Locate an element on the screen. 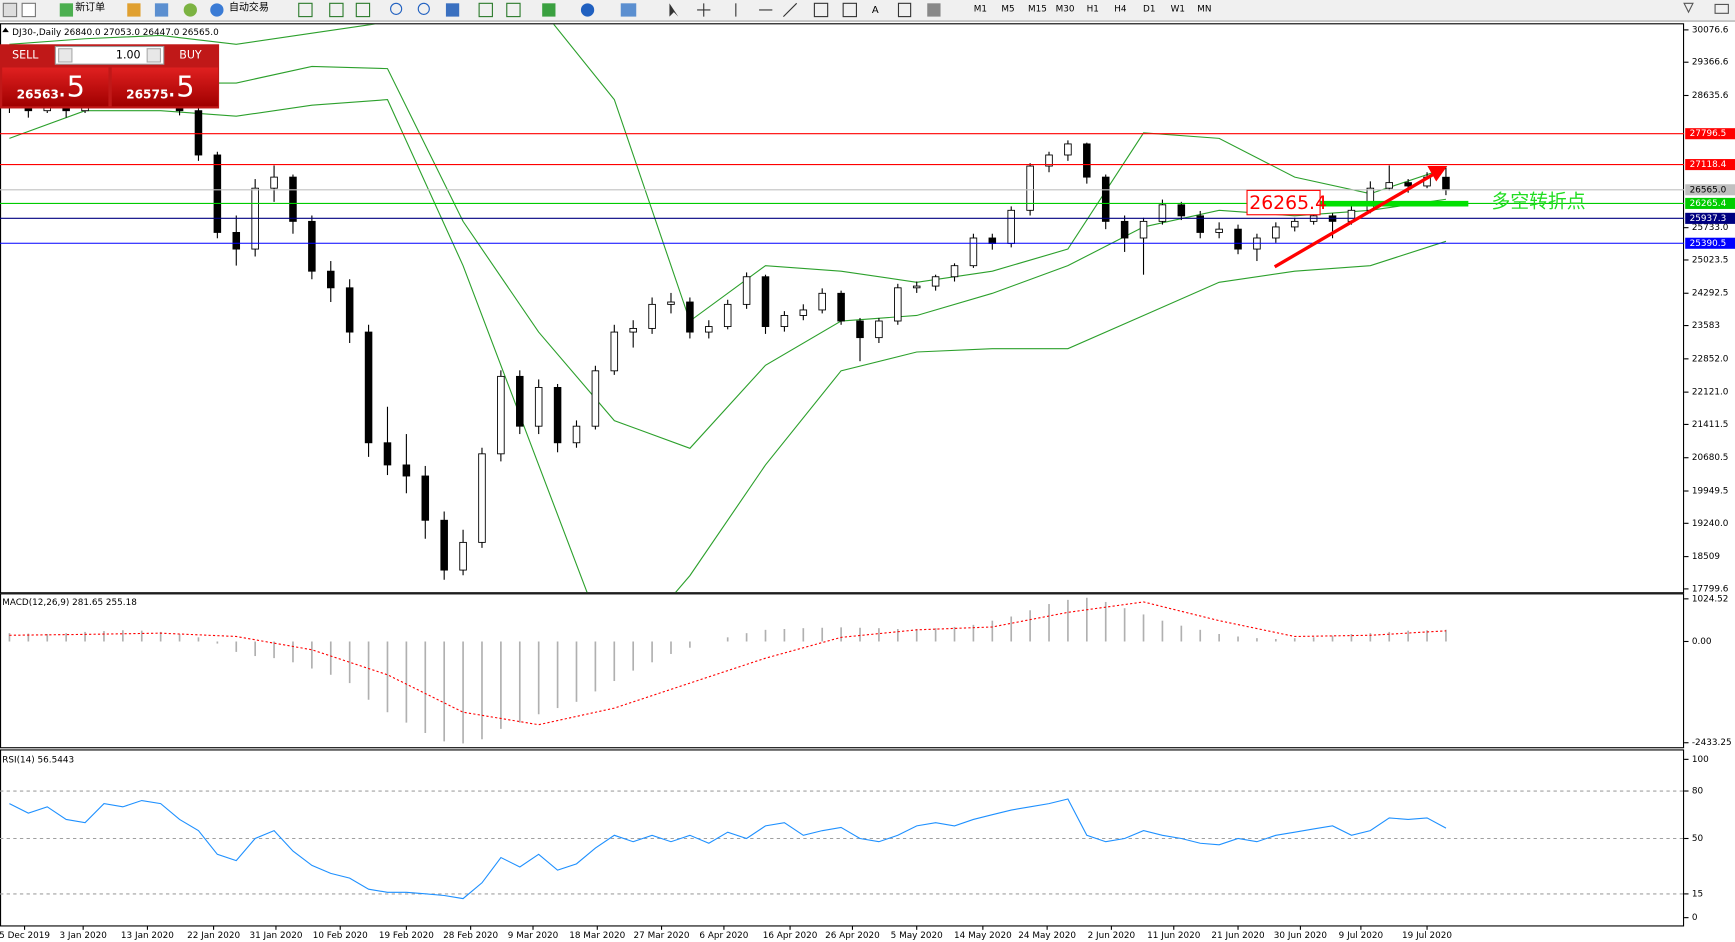  timeframe-button: M30 is located at coordinates (1065, 9).